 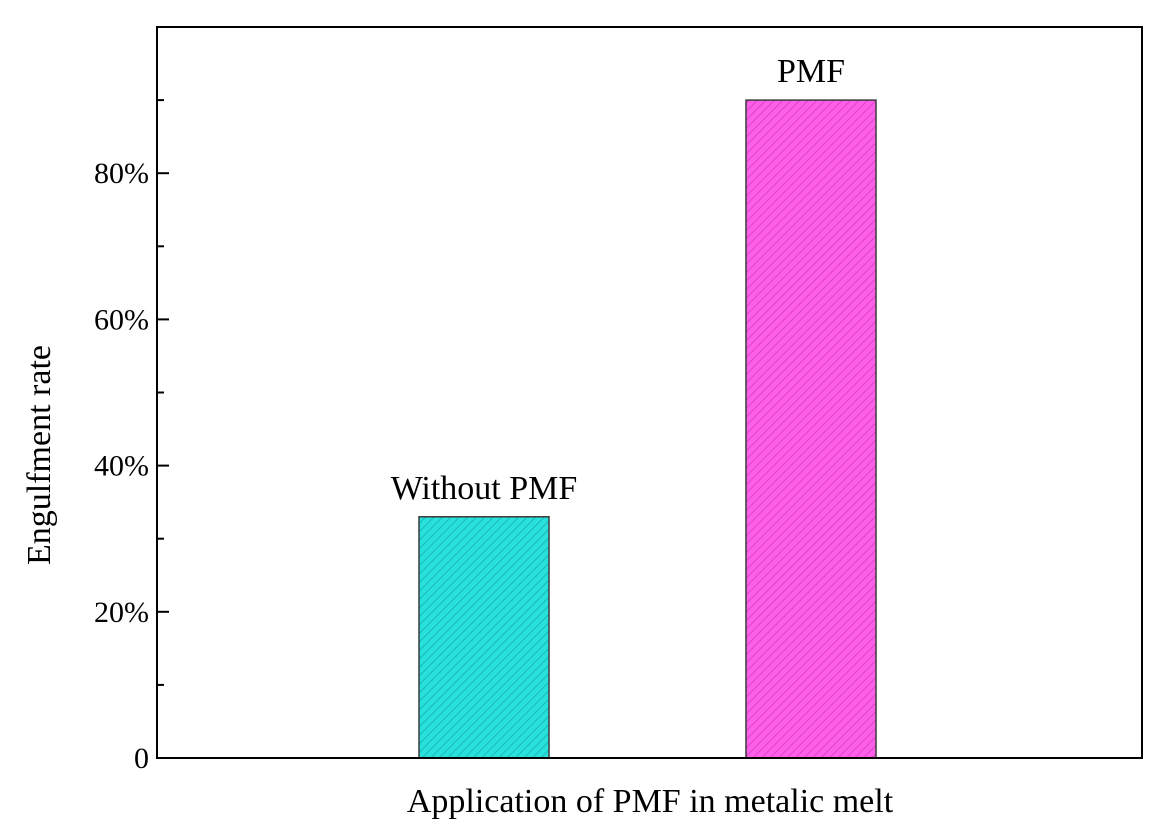 What do you see at coordinates (484, 488) in the screenshot?
I see `bar-category-label: Without PMF` at bounding box center [484, 488].